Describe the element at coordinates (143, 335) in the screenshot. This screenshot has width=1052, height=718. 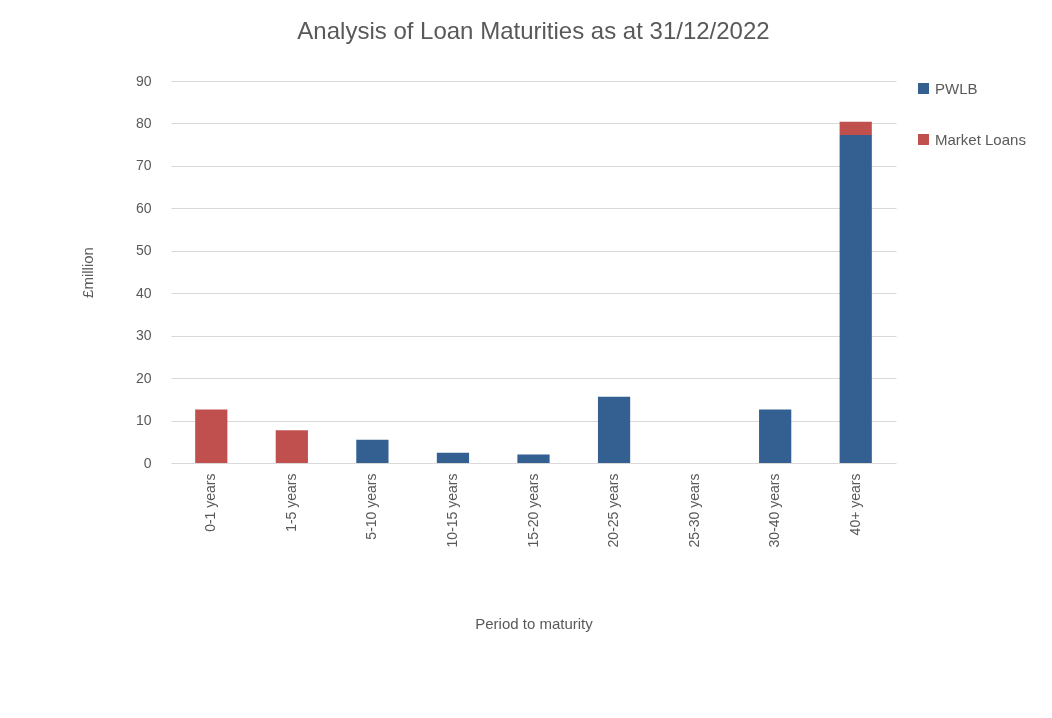
I see `y-tick-label: 30` at that location.